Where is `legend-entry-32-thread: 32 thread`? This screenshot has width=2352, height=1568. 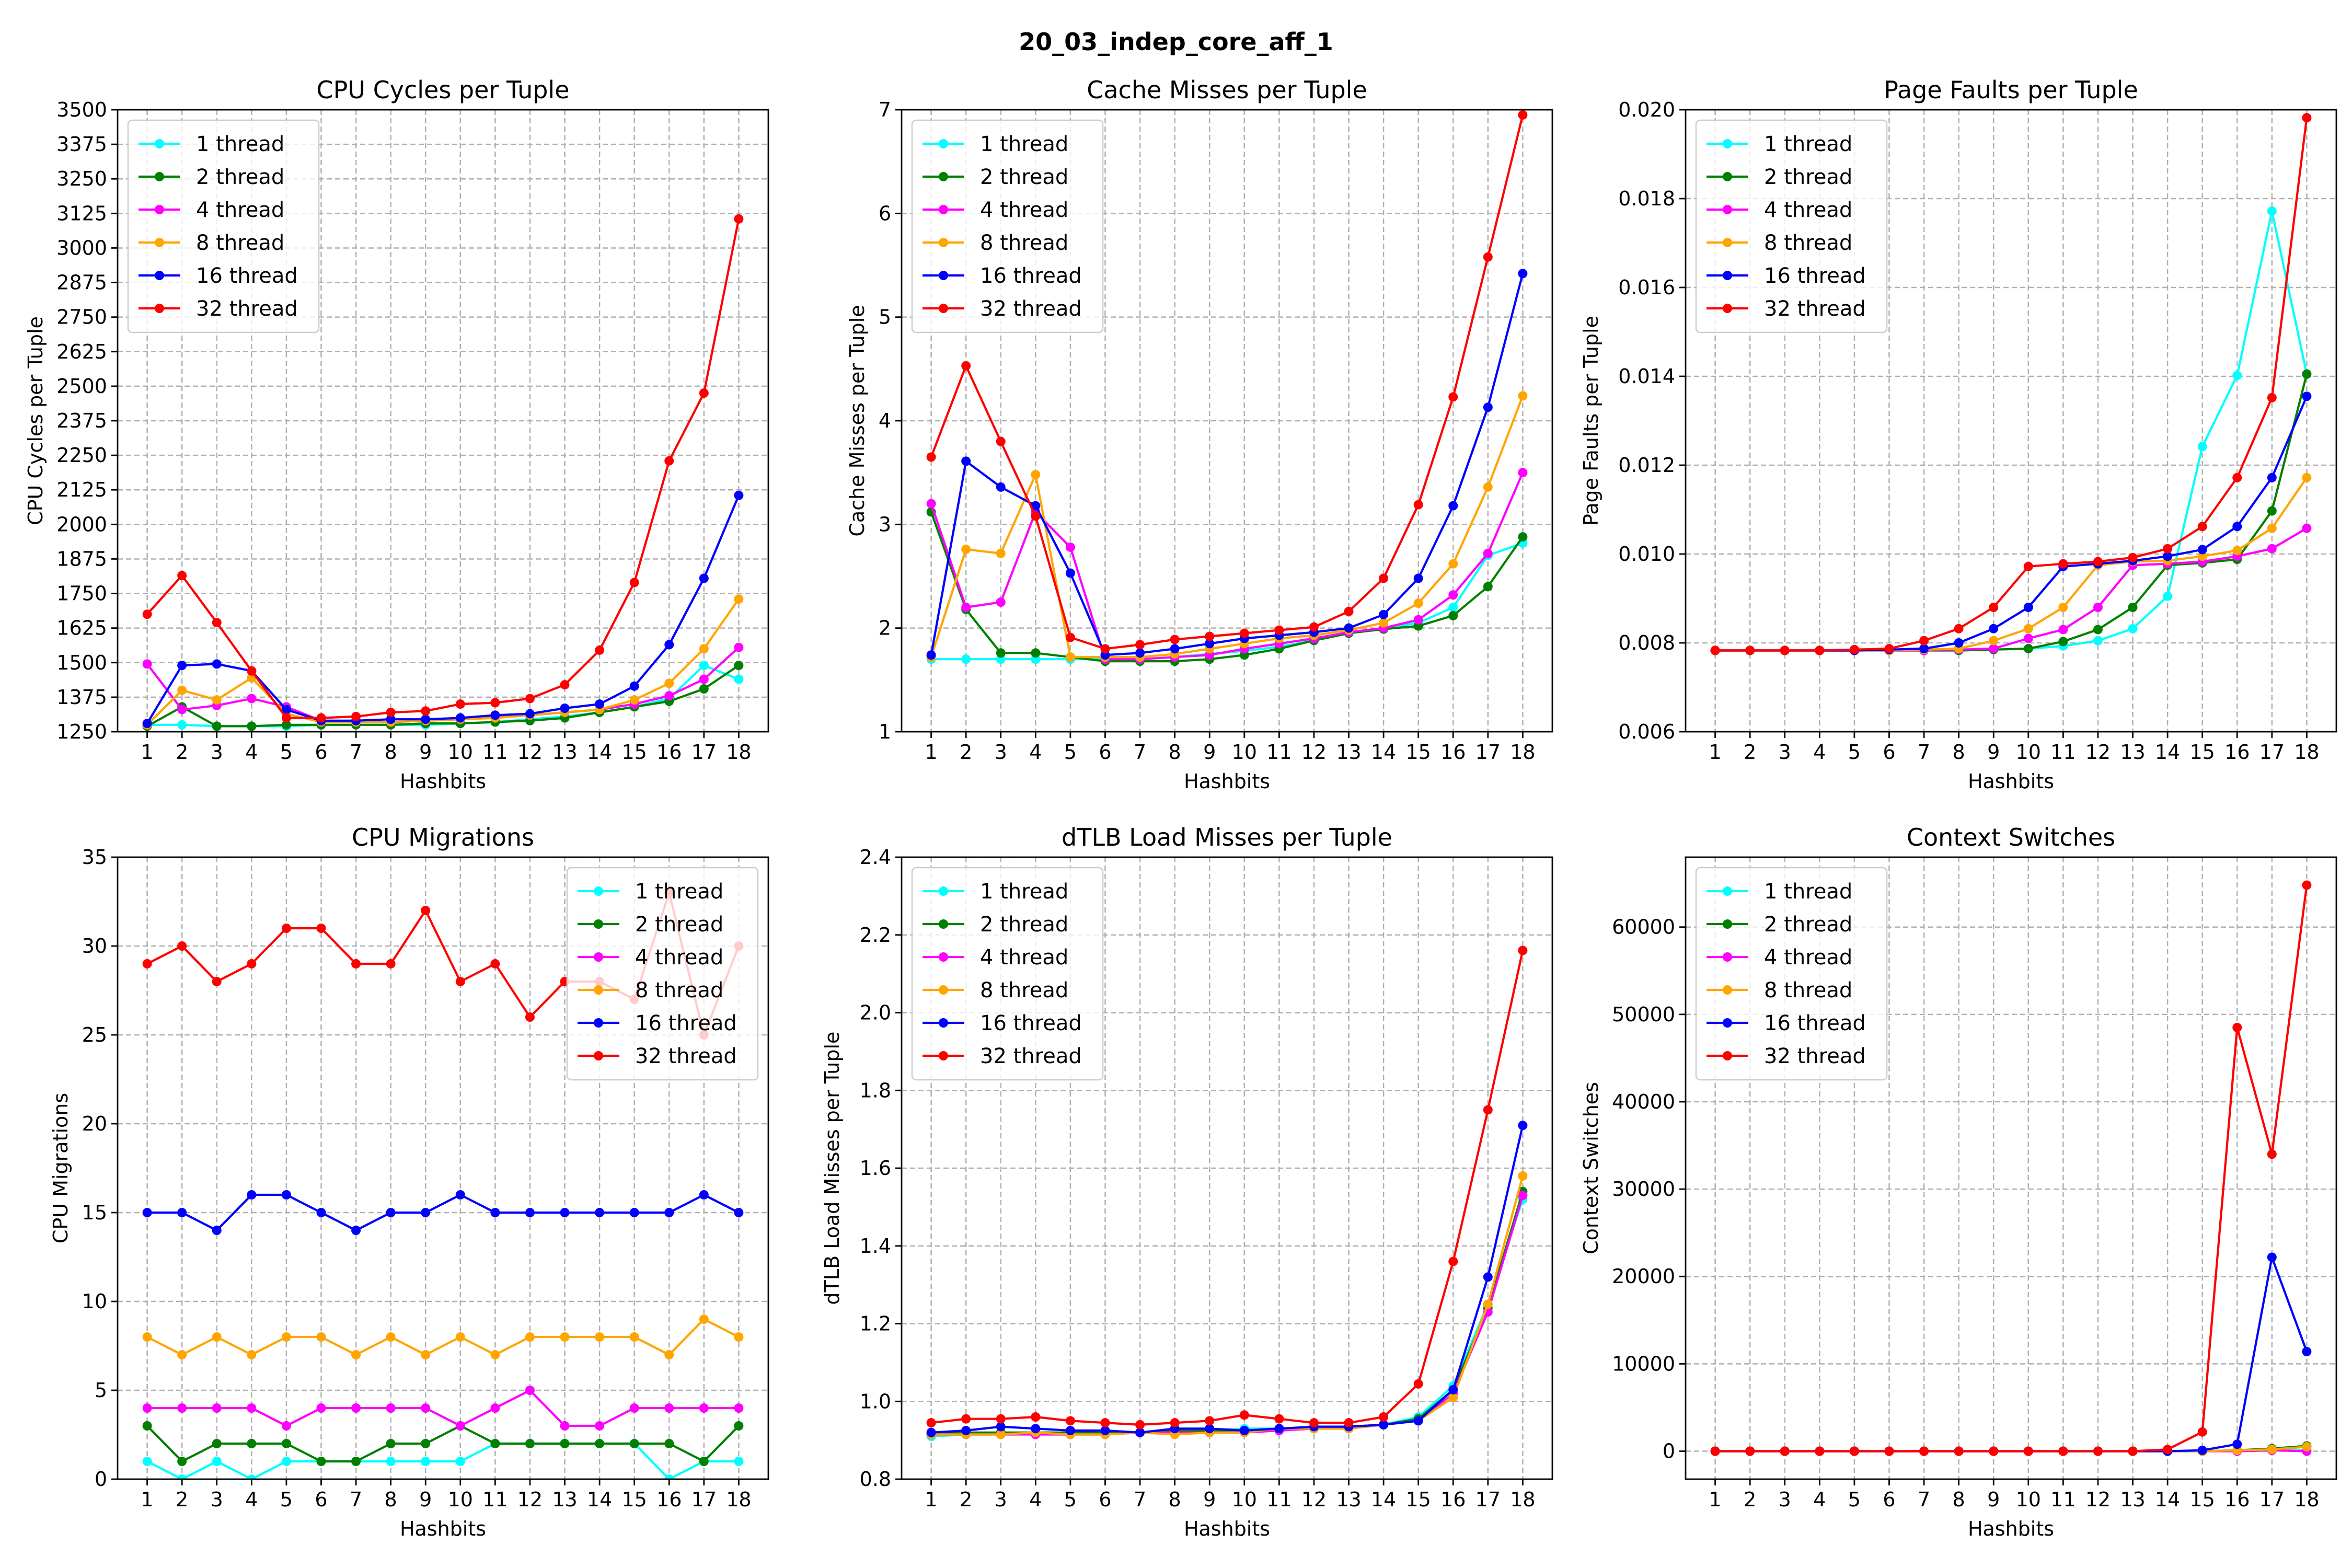 legend-entry-32-thread: 32 thread is located at coordinates (1002, 309).